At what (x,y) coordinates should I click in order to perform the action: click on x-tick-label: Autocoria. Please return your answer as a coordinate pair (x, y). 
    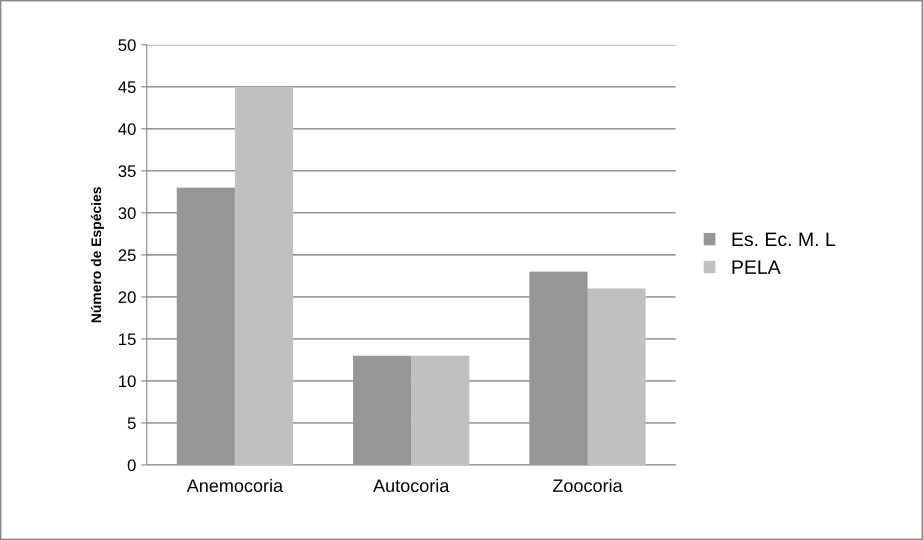
    Looking at the image, I should click on (411, 485).